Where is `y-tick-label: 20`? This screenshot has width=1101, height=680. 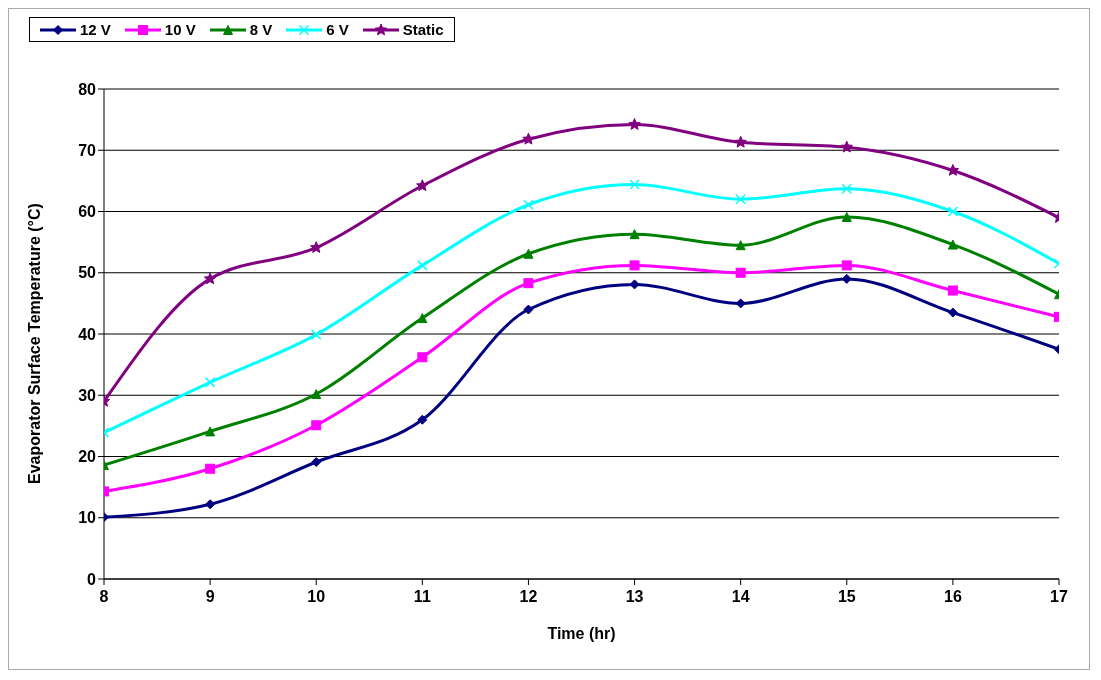 y-tick-label: 20 is located at coordinates (87, 457).